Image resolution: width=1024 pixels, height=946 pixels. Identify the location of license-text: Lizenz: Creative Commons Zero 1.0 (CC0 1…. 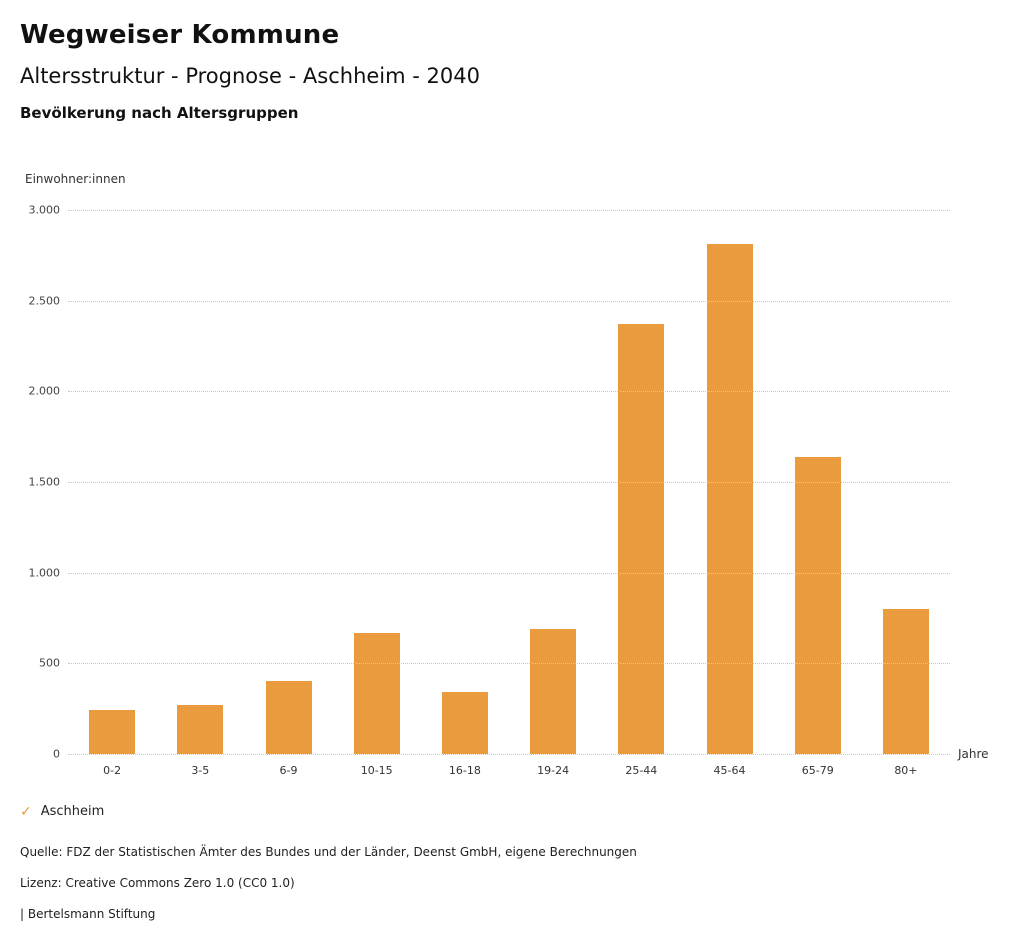
(157, 883).